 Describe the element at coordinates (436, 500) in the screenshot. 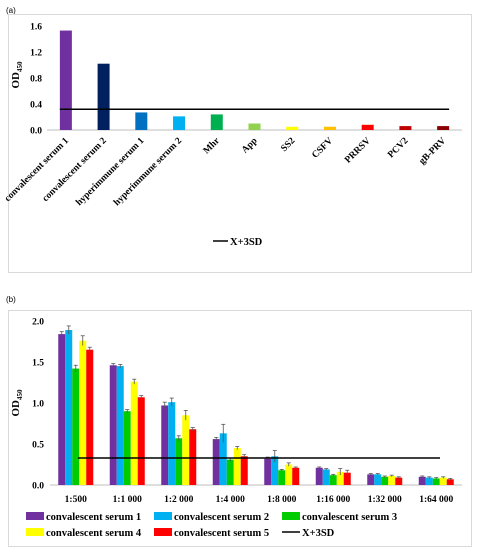

I see `chart-b-xtick: 1:64 000` at that location.